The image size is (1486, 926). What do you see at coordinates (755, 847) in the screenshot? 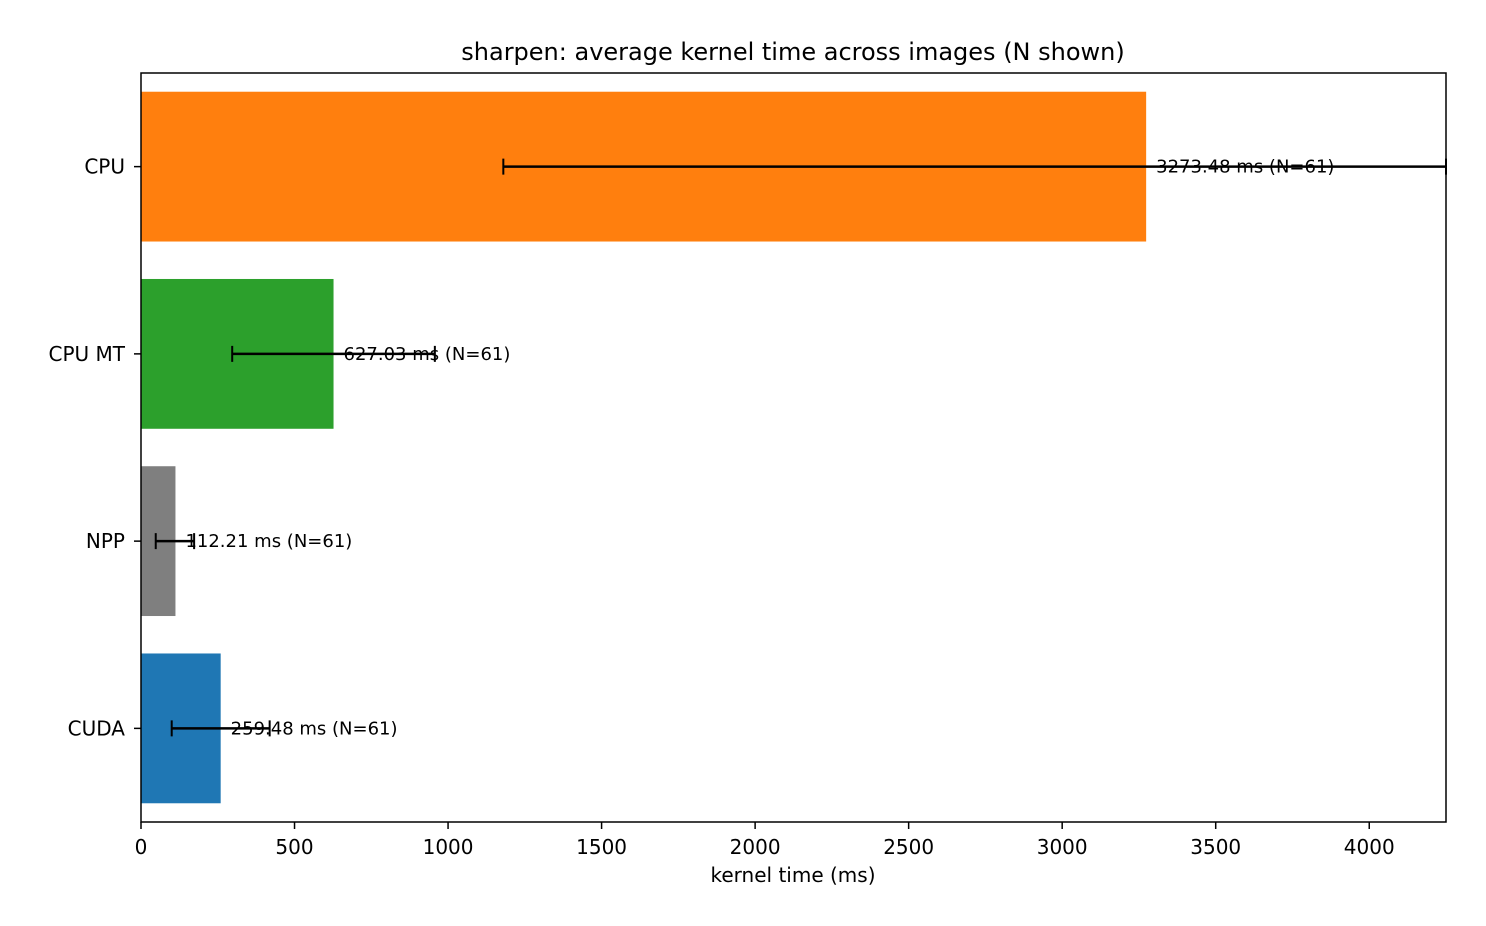
I see `x-tick-label-2000: 2000` at bounding box center [755, 847].